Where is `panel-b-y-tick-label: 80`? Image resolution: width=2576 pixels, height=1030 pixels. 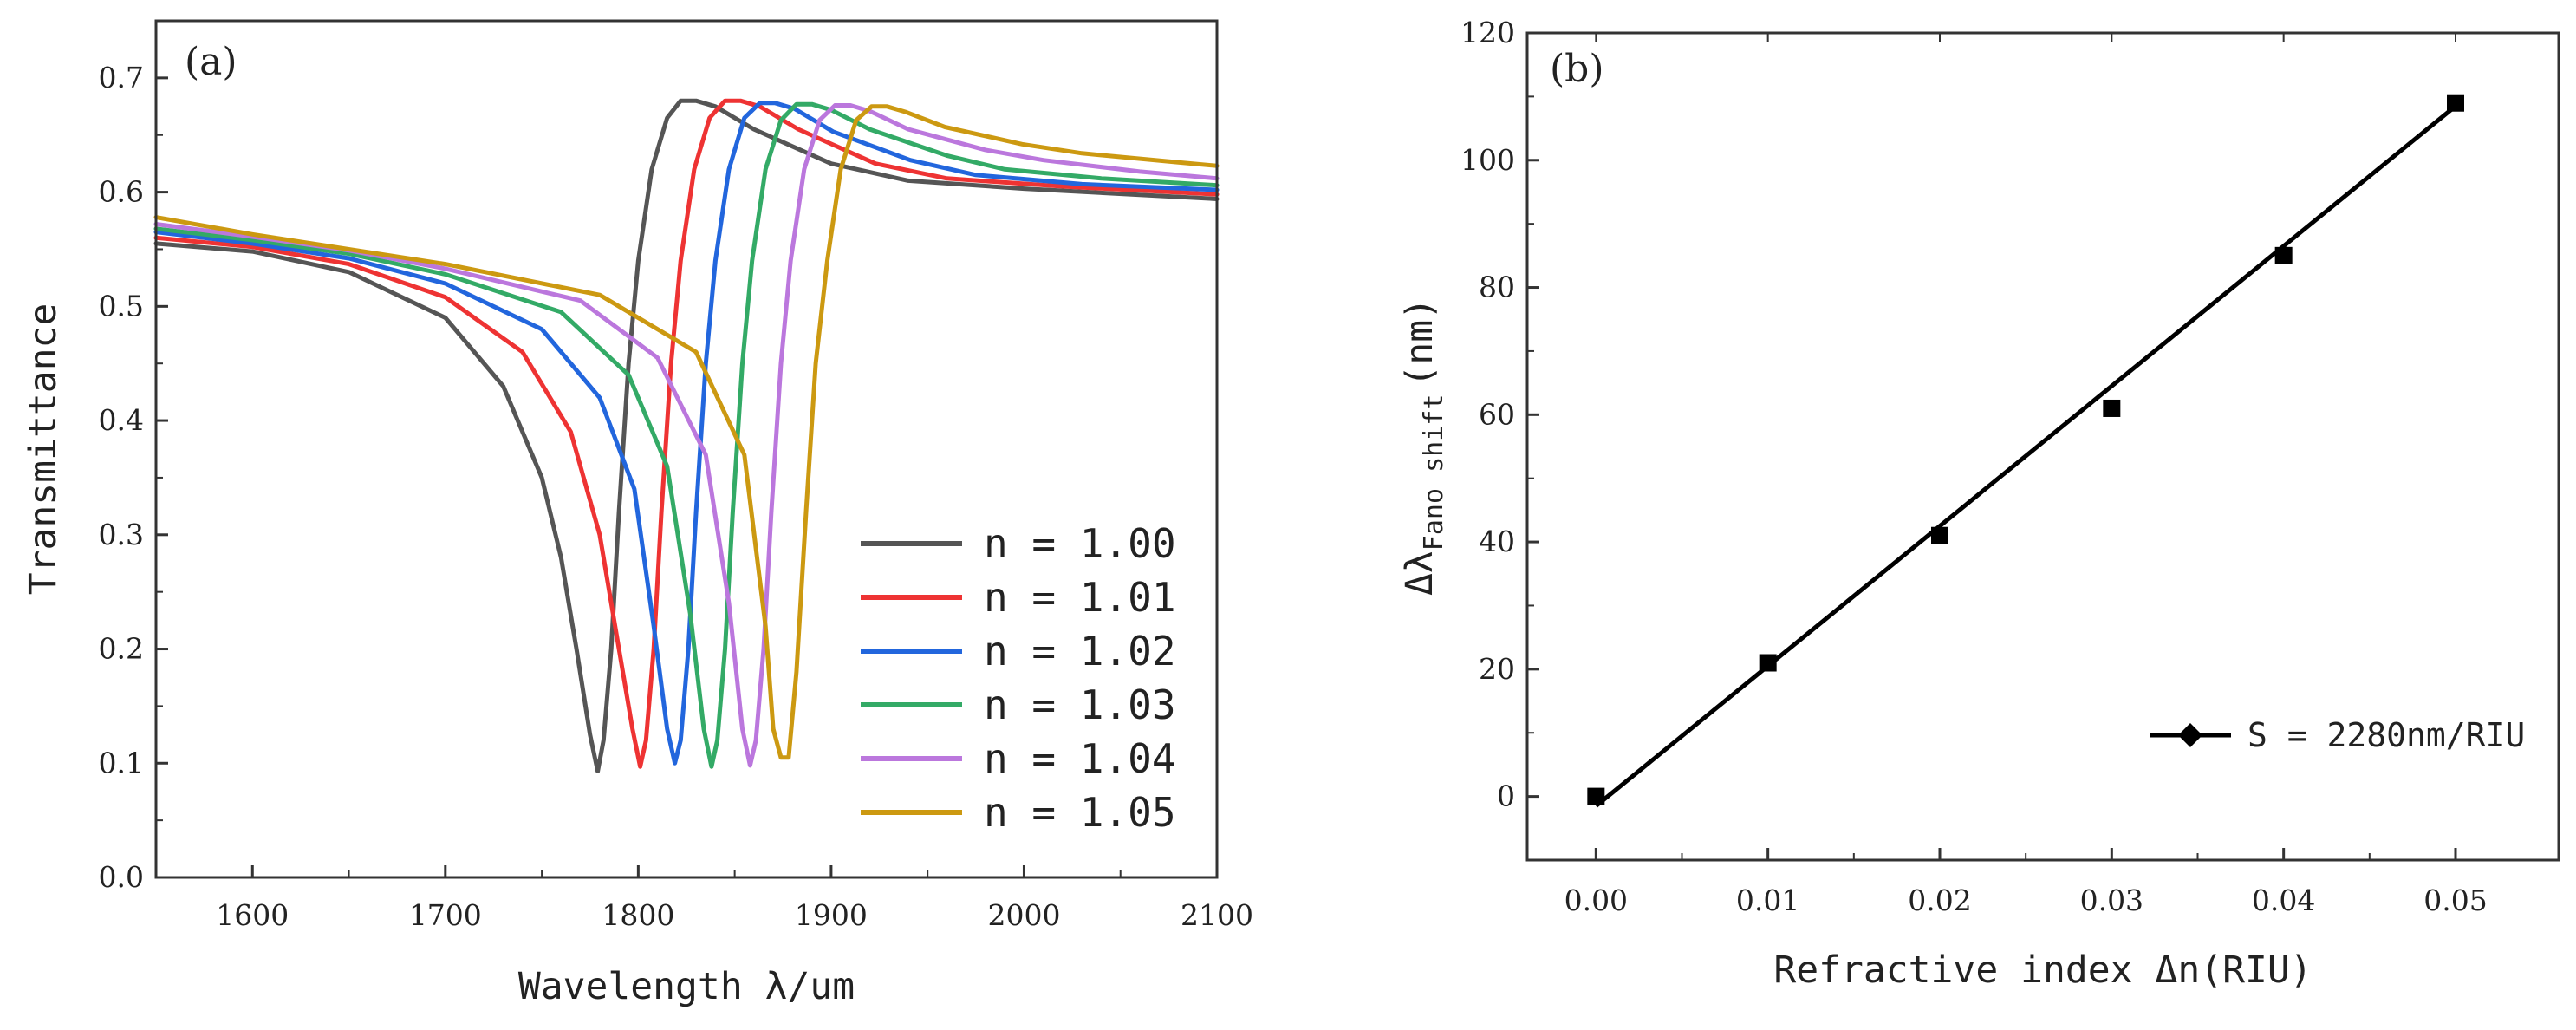
panel-b-y-tick-label: 80 is located at coordinates (1497, 287).